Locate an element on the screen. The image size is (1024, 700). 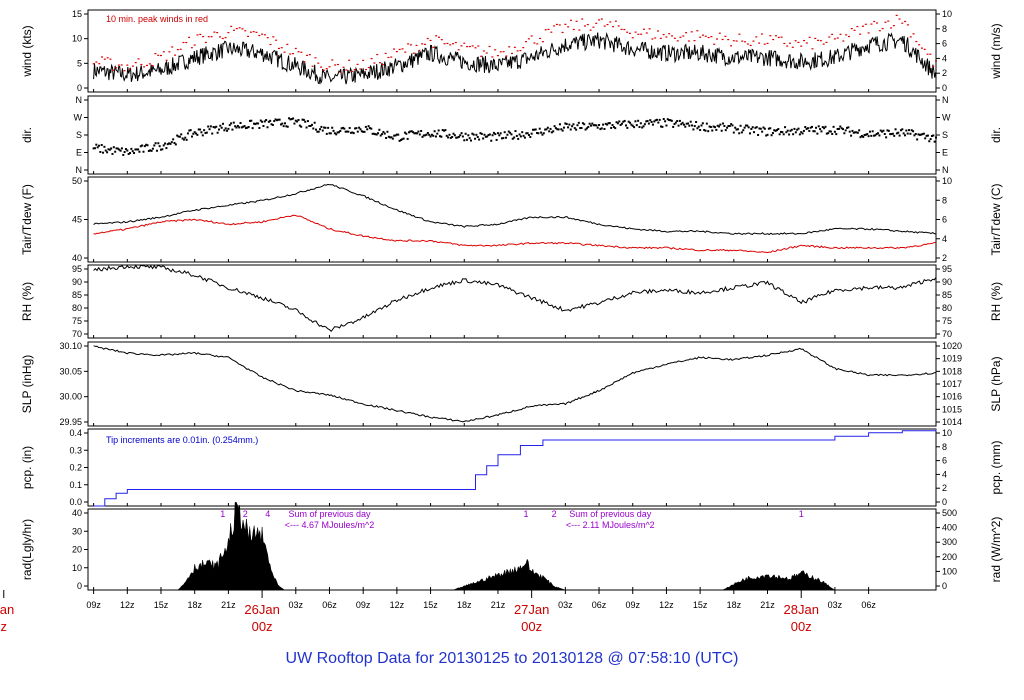
precipitation-ytick-right-label: 2 is located at coordinates (944, 488).